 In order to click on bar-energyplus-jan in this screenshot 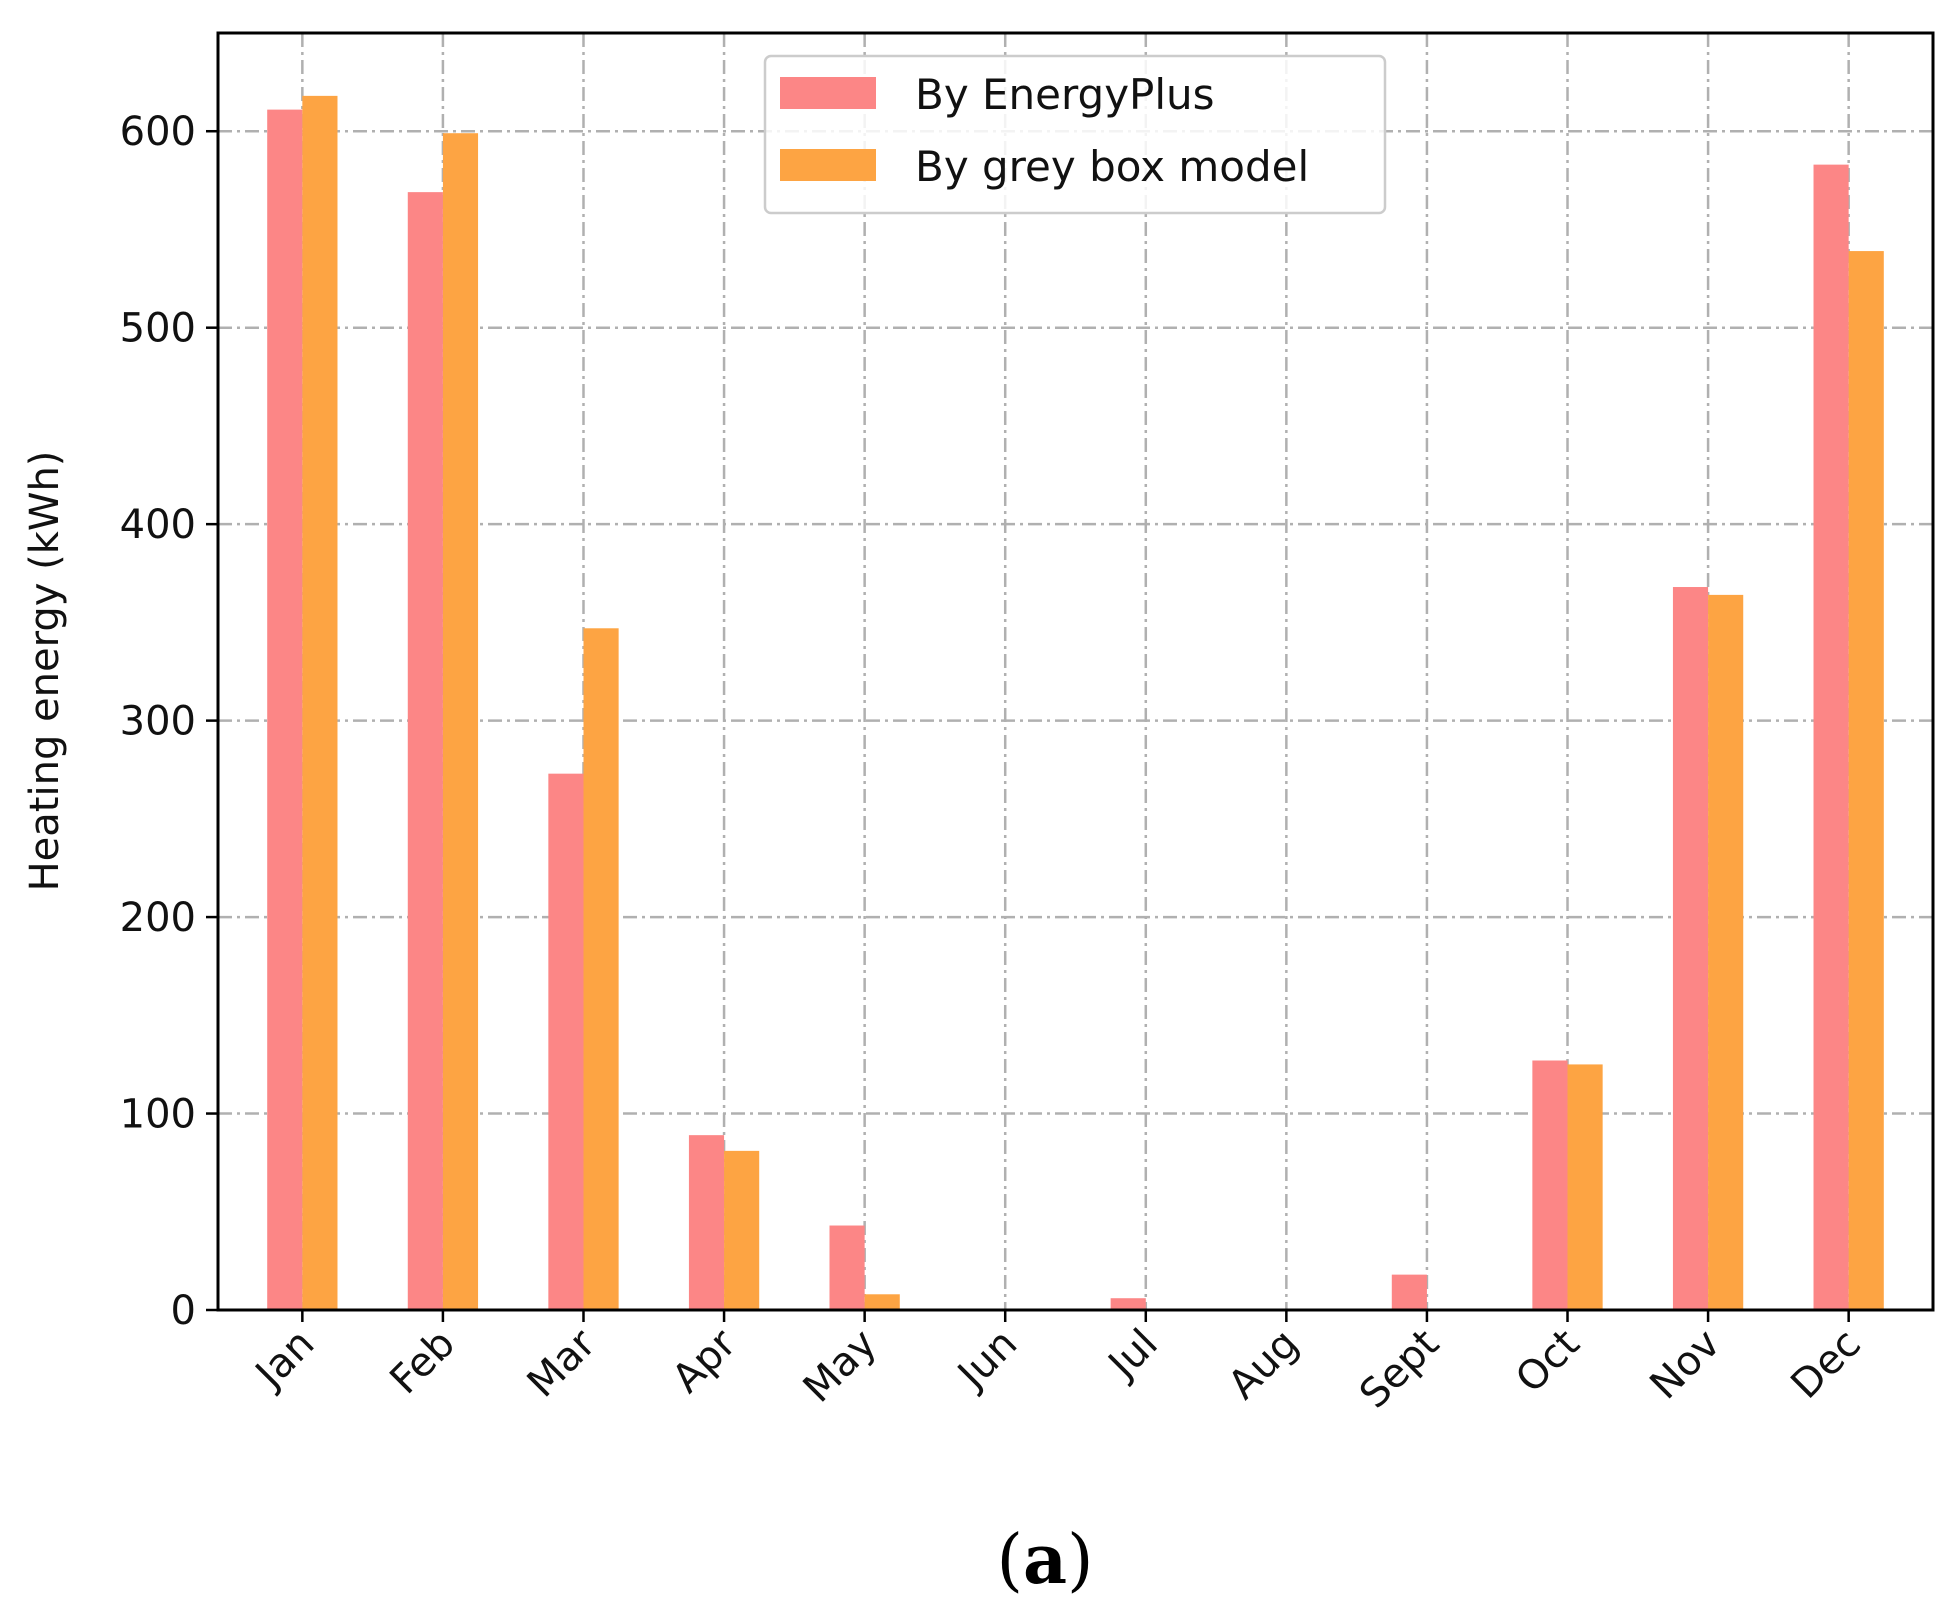, I will do `click(285, 710)`.